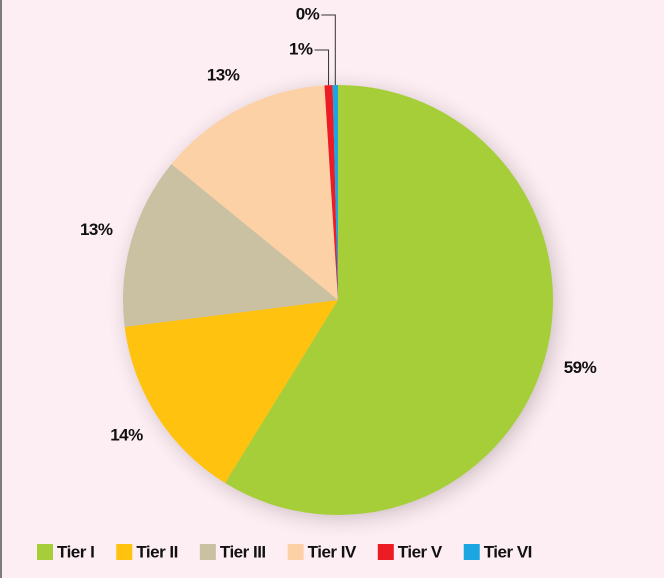 Image resolution: width=664 pixels, height=578 pixels. What do you see at coordinates (243, 551) in the screenshot?
I see `legend-label: Tier III` at bounding box center [243, 551].